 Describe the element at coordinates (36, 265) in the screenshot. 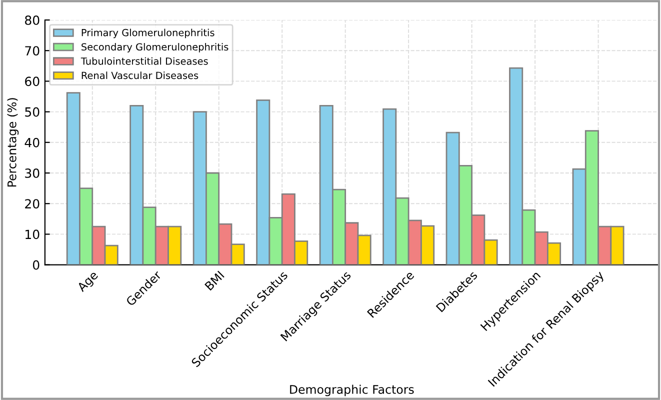

I see `y-tick-label: 0` at that location.